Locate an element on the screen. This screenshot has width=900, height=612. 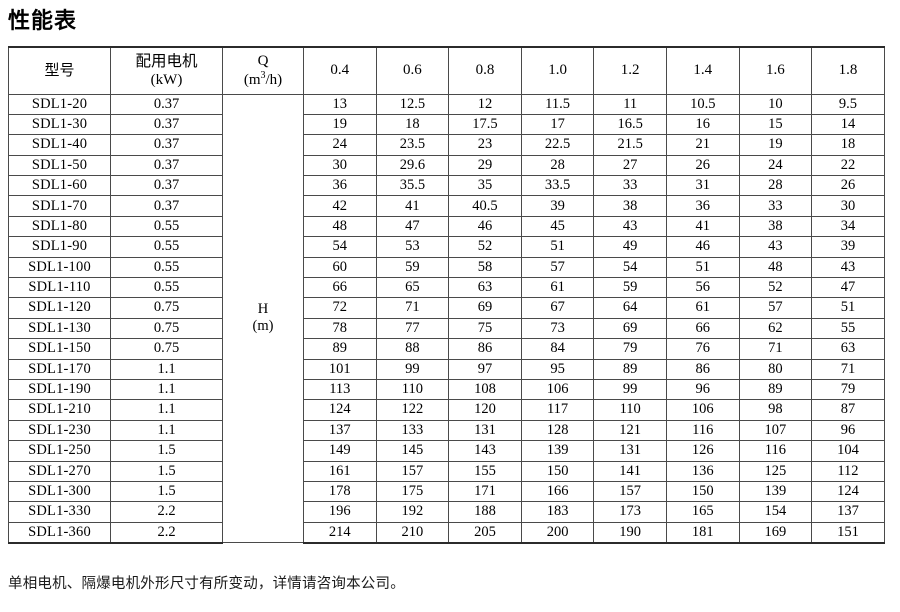
cell-head-value: 139 is located at coordinates (557, 451).